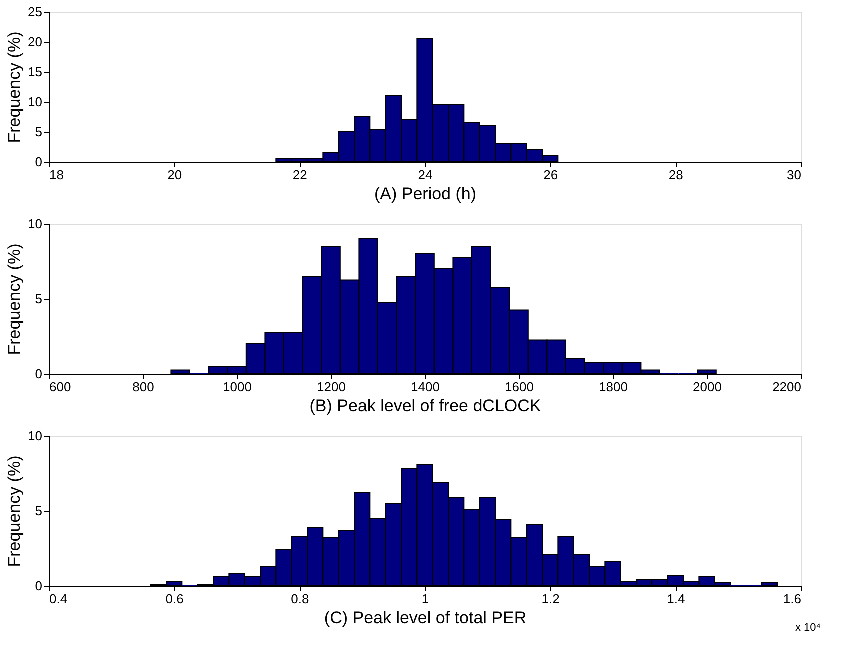  Describe the element at coordinates (35, 12) in the screenshot. I see `y-tick-label: 25` at that location.